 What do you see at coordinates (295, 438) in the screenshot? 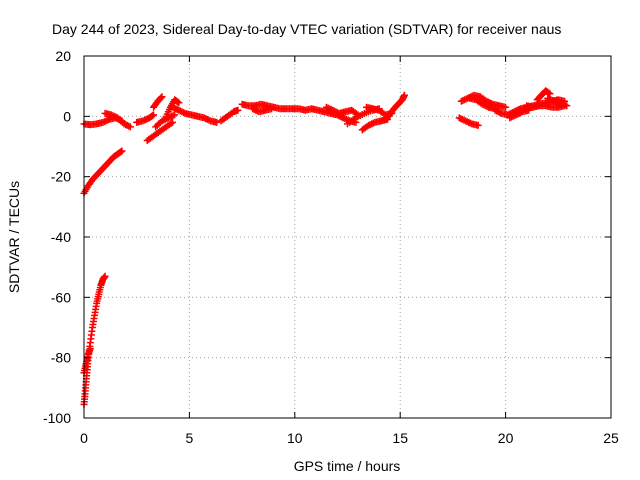
I see `x-tick-label: 10` at bounding box center [295, 438].